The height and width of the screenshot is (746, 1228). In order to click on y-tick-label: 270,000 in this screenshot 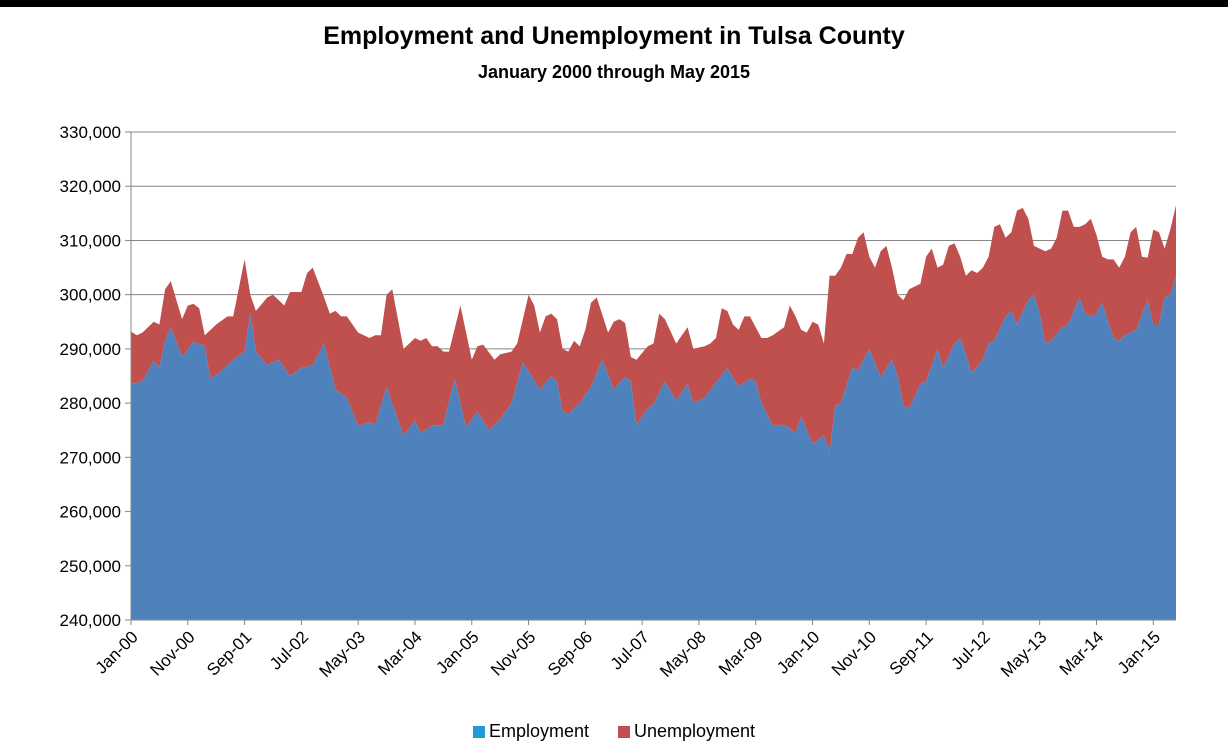, I will do `click(90, 457)`.